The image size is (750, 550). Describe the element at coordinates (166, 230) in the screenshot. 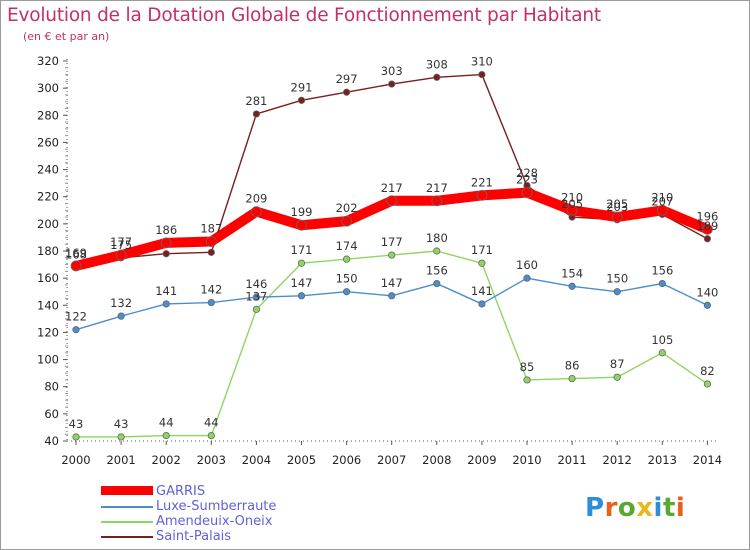

I see `data-label-garris: 186` at that location.